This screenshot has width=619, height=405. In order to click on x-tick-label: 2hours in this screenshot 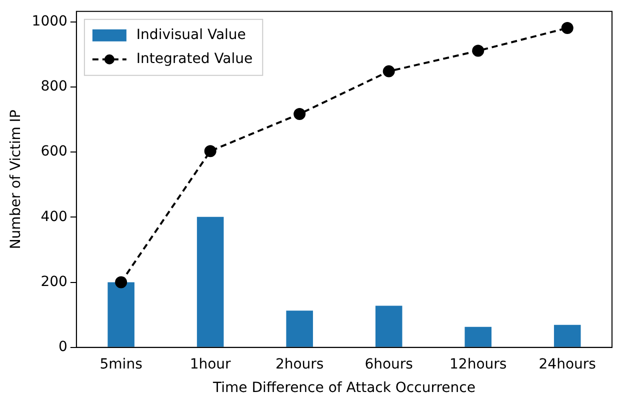, I will do `click(299, 364)`.